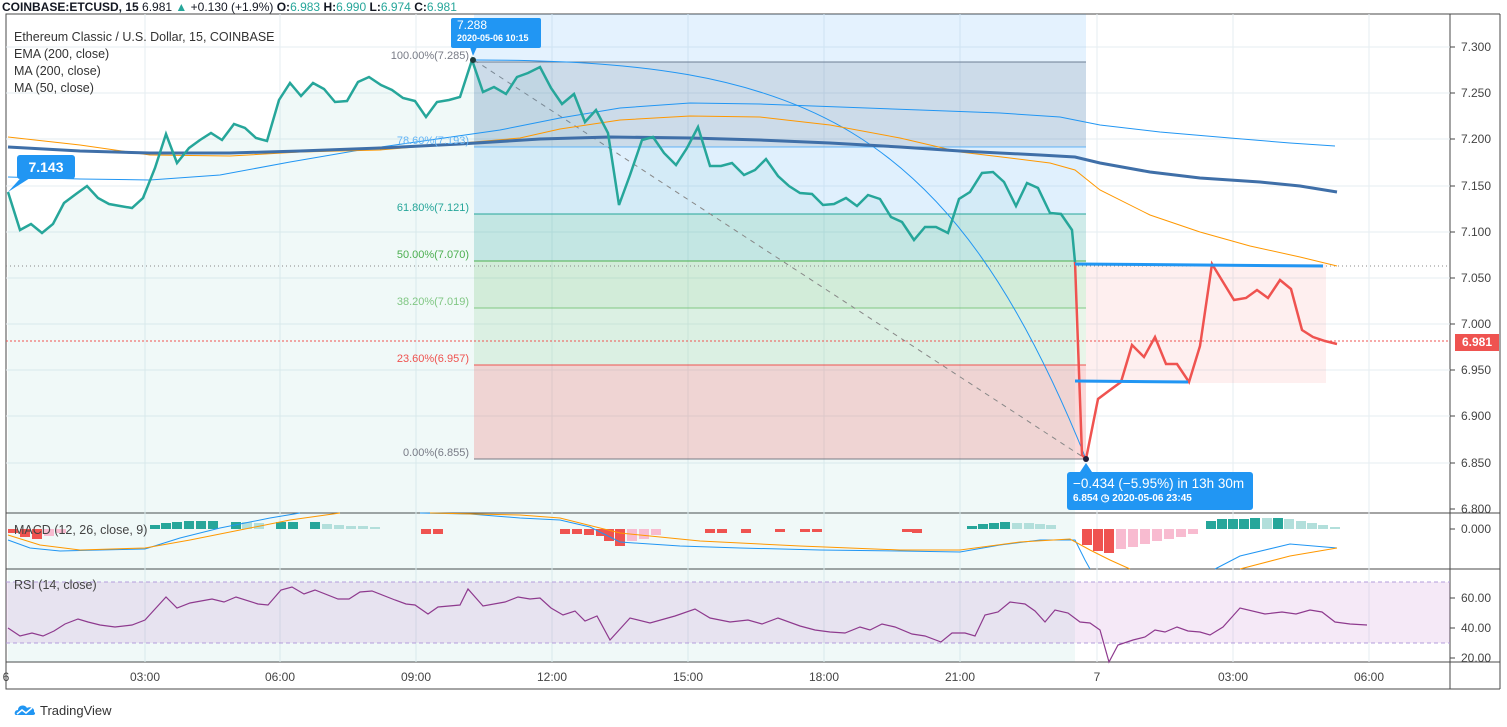 This screenshot has height=727, width=1507. Describe the element at coordinates (433, 359) in the screenshot. I see `svg-text: 23.60%(6.957)` at that location.